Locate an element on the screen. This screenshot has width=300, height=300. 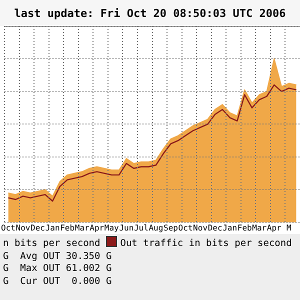
text: G Max OUT 61.002 G is located at coordinates (58, 269).